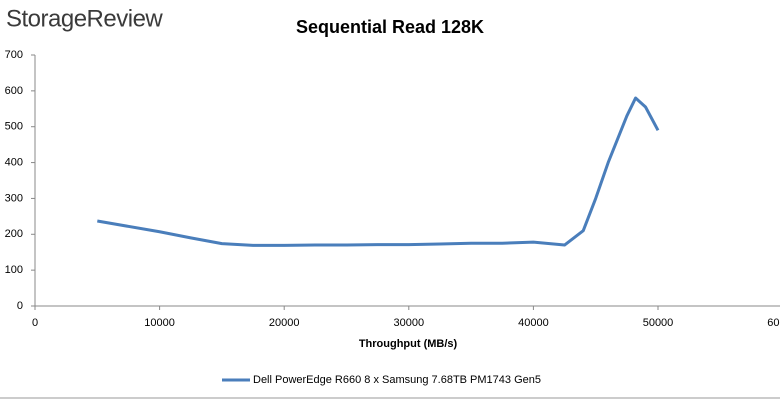 This screenshot has height=401, width=780. Describe the element at coordinates (14, 270) in the screenshot. I see `y-tick-label: 100` at that location.